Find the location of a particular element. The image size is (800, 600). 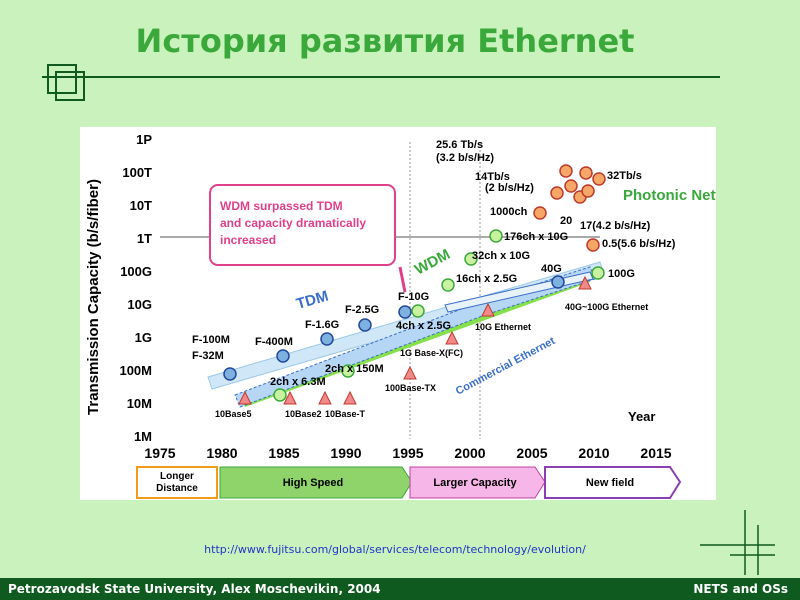

band-label: WDM is located at coordinates (432, 262).